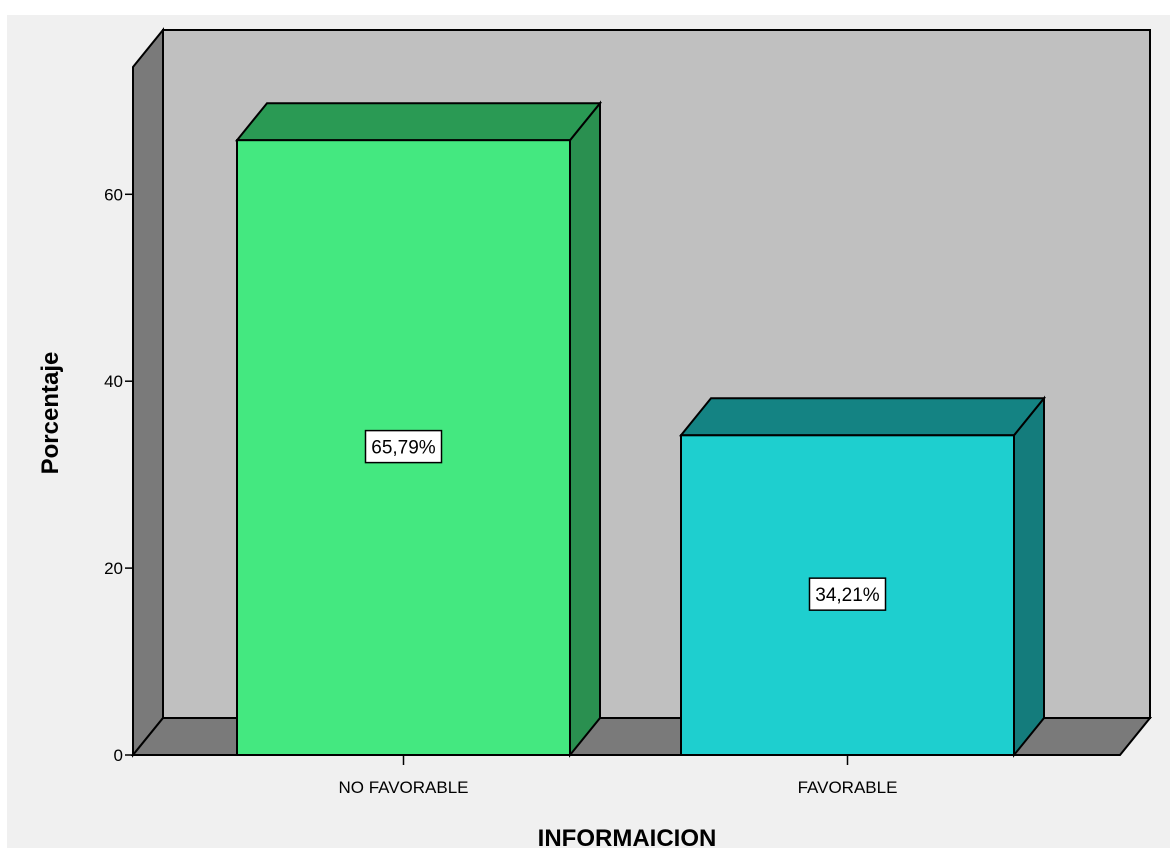  I want to click on y-tick-label: 40, so click(113, 381).